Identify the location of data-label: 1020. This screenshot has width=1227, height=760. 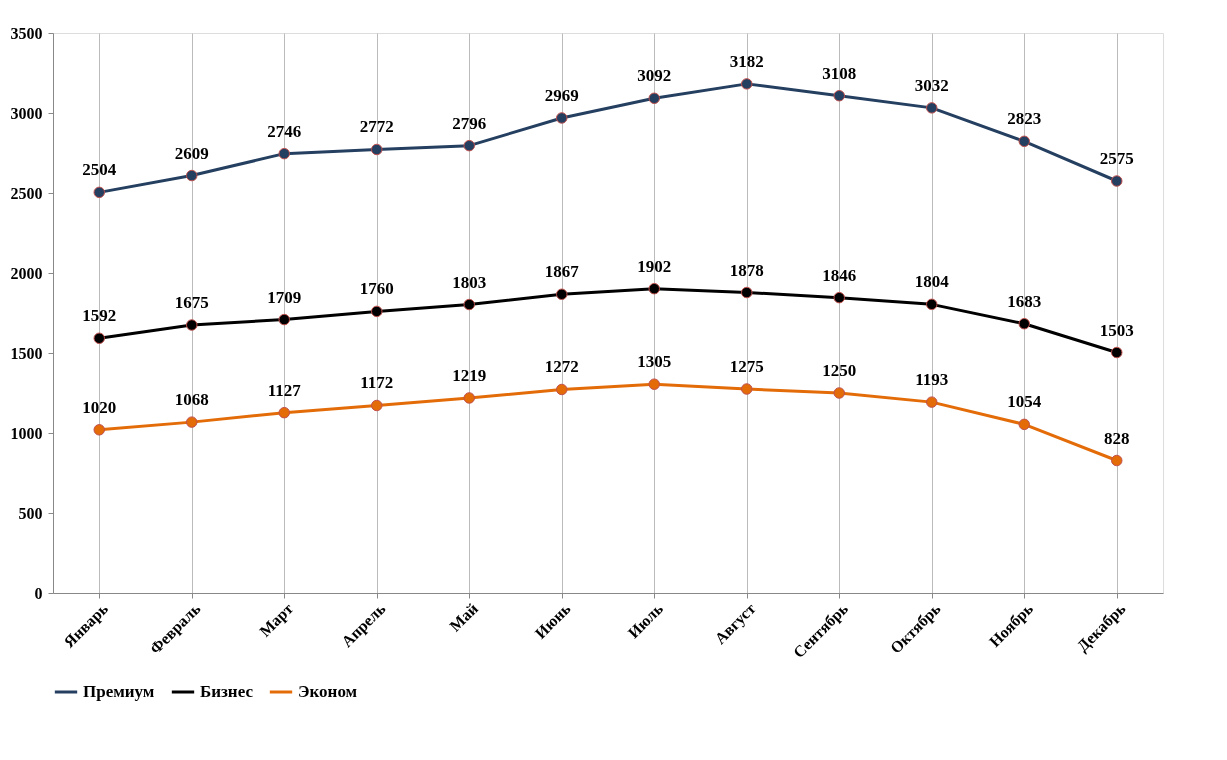
(99, 407).